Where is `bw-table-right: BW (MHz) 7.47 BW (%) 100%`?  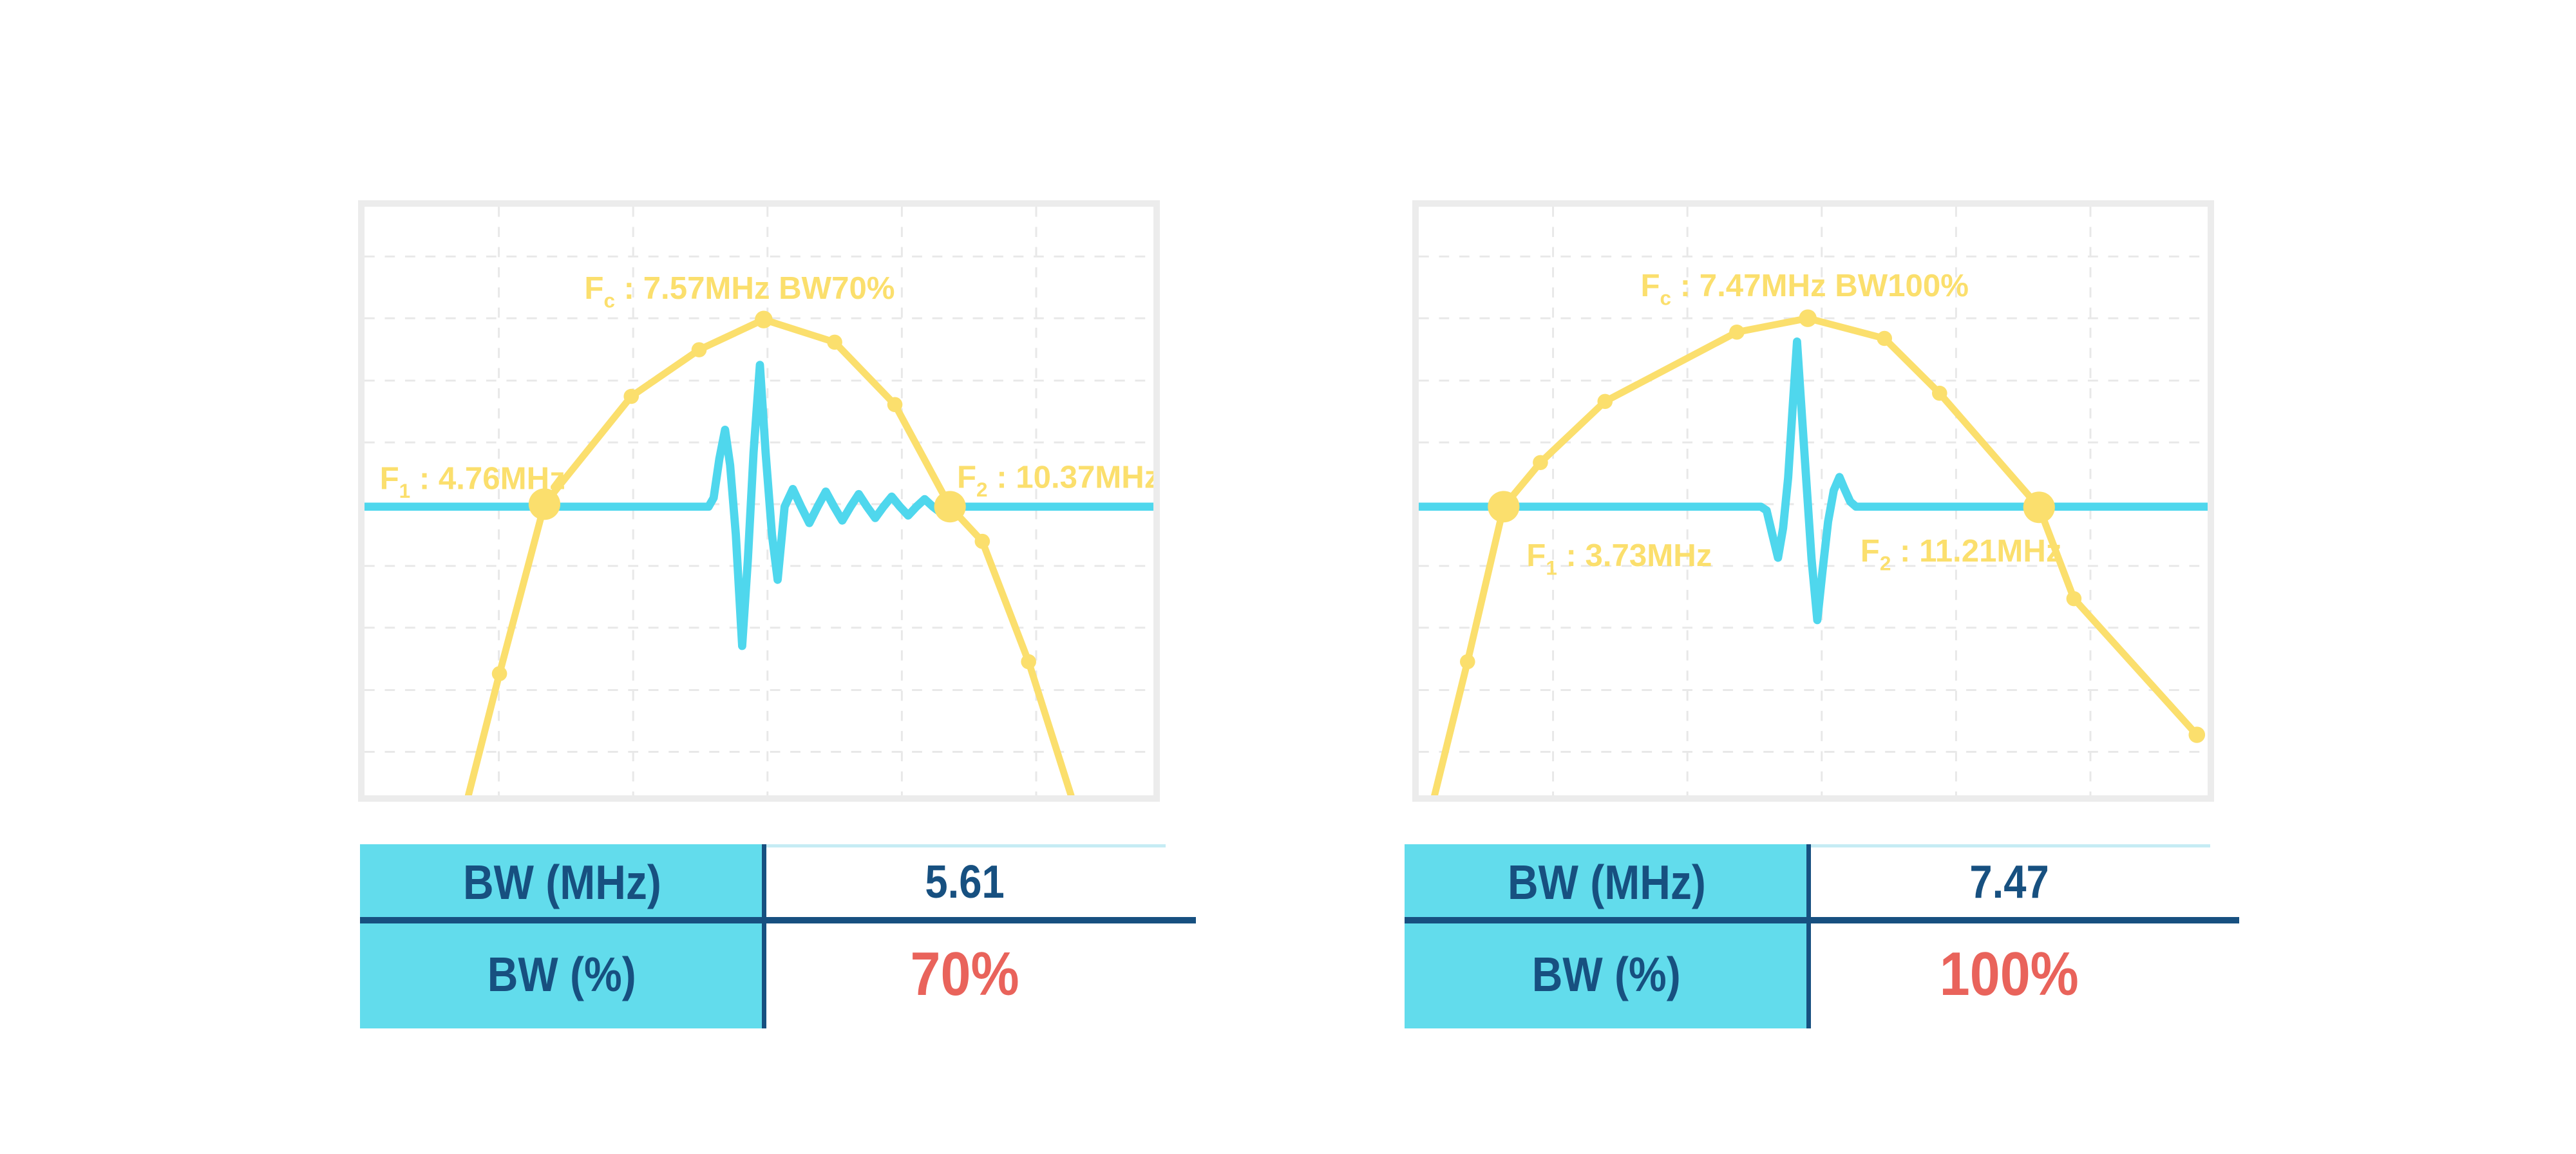 bw-table-right: BW (MHz) 7.47 BW (%) 100% is located at coordinates (1822, 936).